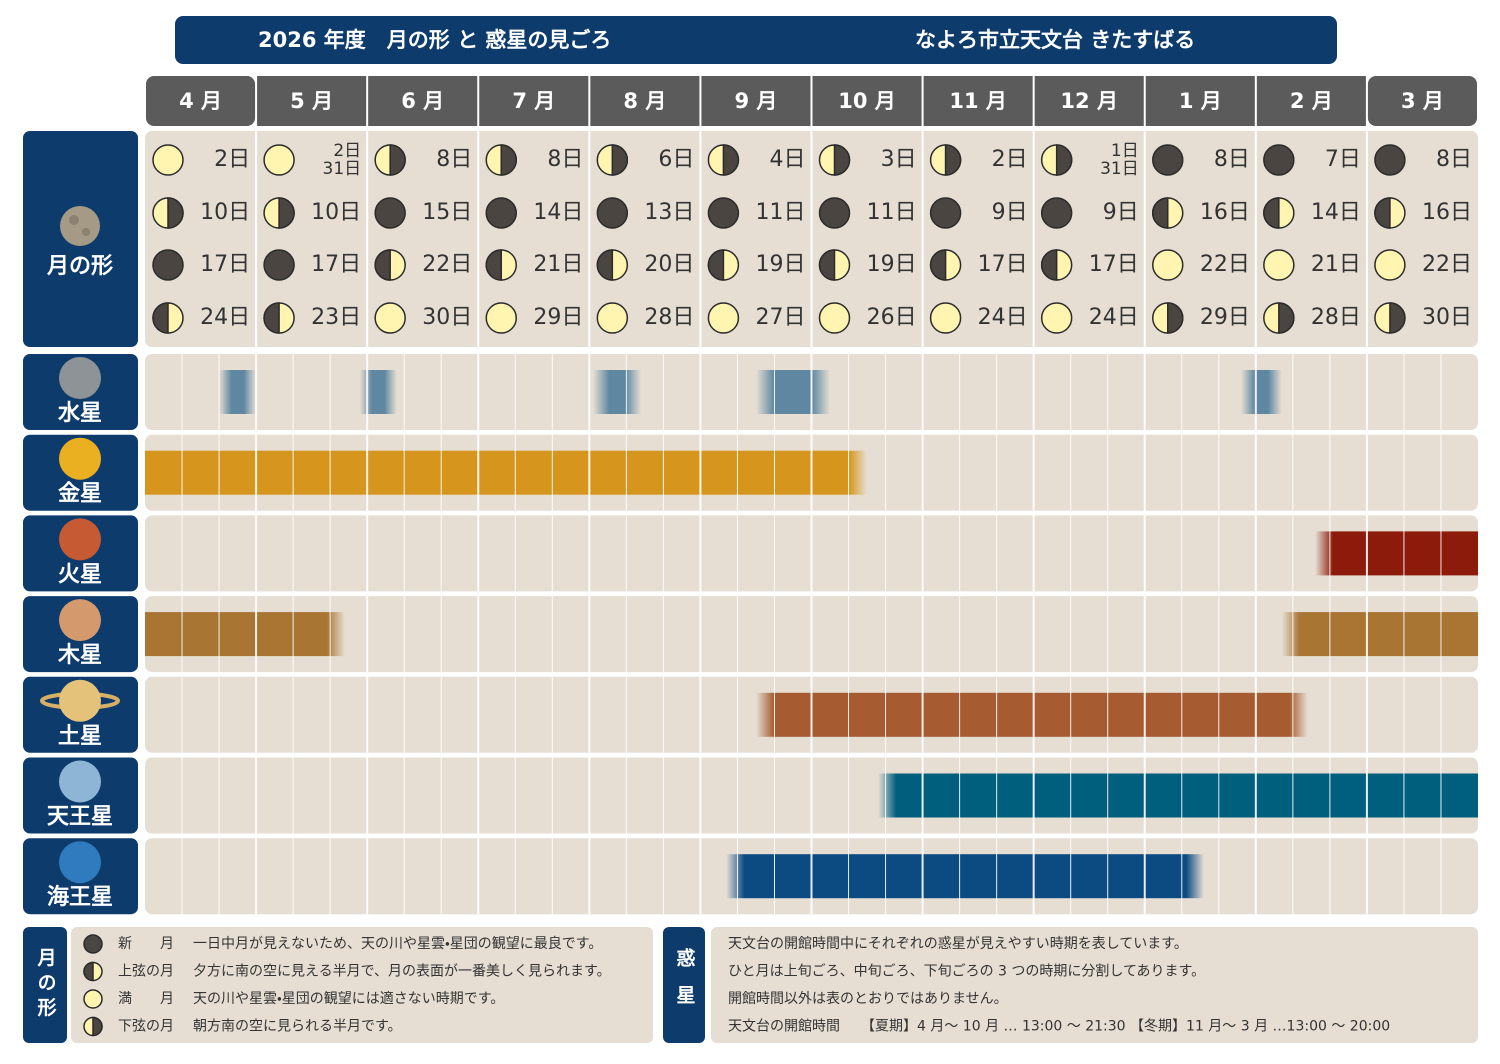 The width and height of the screenshot is (1500, 1064). Describe the element at coordinates (669, 212) in the screenshot. I see `moon-day: 13日` at that location.